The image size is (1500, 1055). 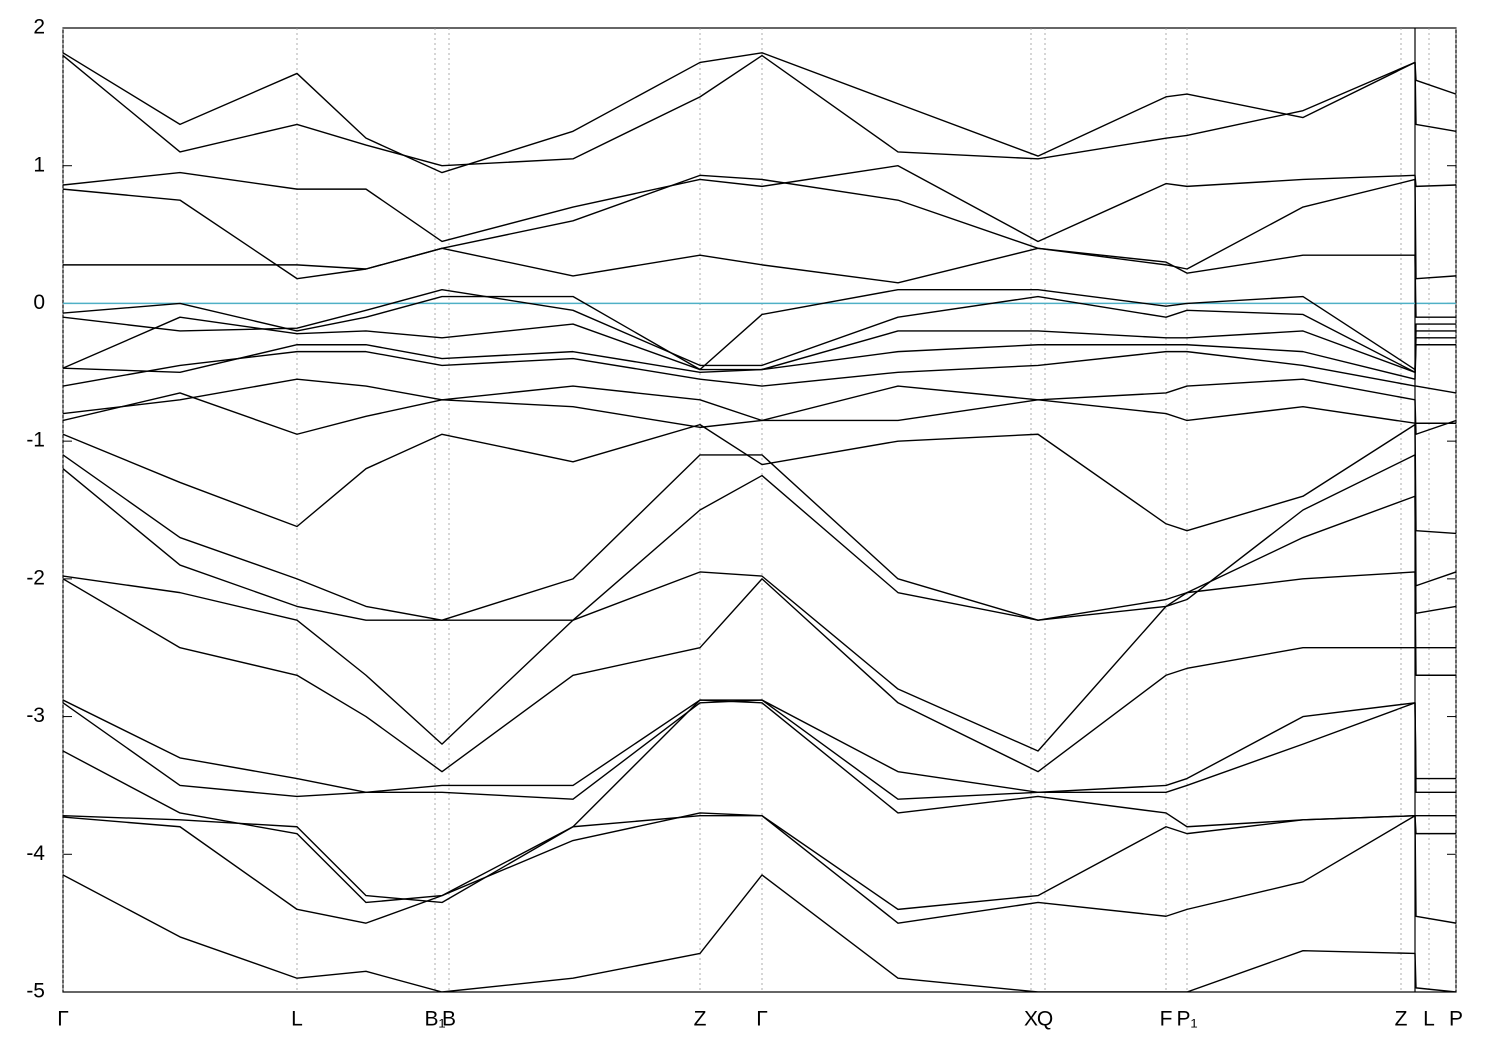 I want to click on y-tick-label: 1, so click(x=39, y=164).